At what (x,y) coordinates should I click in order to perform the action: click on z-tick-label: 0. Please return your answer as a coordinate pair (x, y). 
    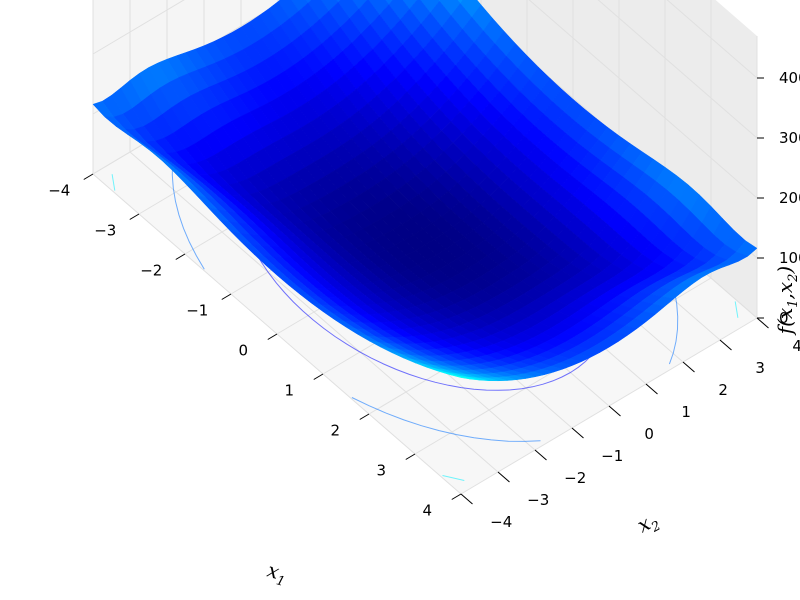
    Looking at the image, I should click on (784, 318).